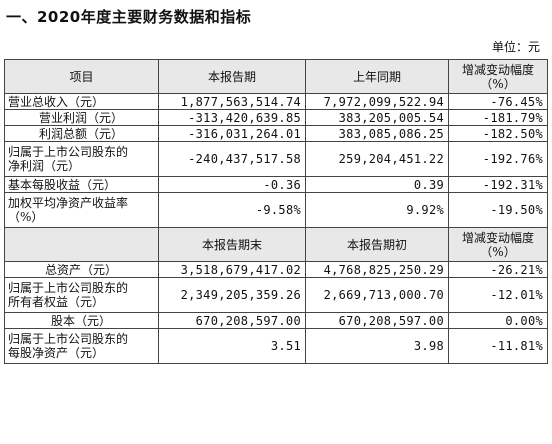 This screenshot has height=444, width=552. I want to click on prior-value: 7,972,099,522.94, so click(377, 101).